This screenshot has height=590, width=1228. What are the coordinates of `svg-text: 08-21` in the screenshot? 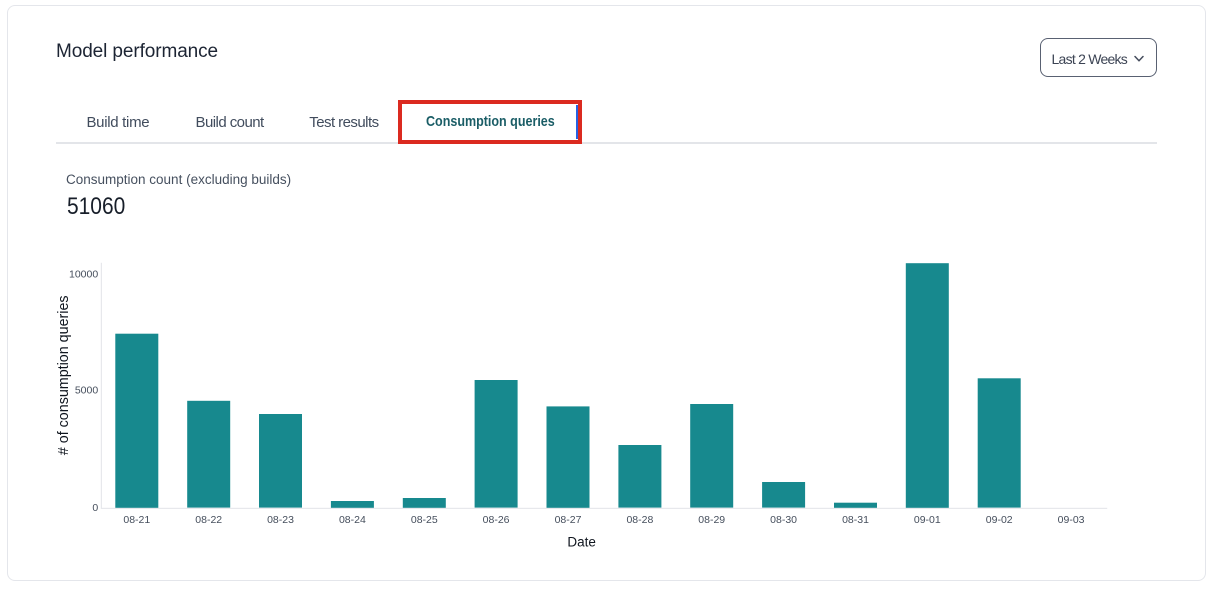 It's located at (136, 520).